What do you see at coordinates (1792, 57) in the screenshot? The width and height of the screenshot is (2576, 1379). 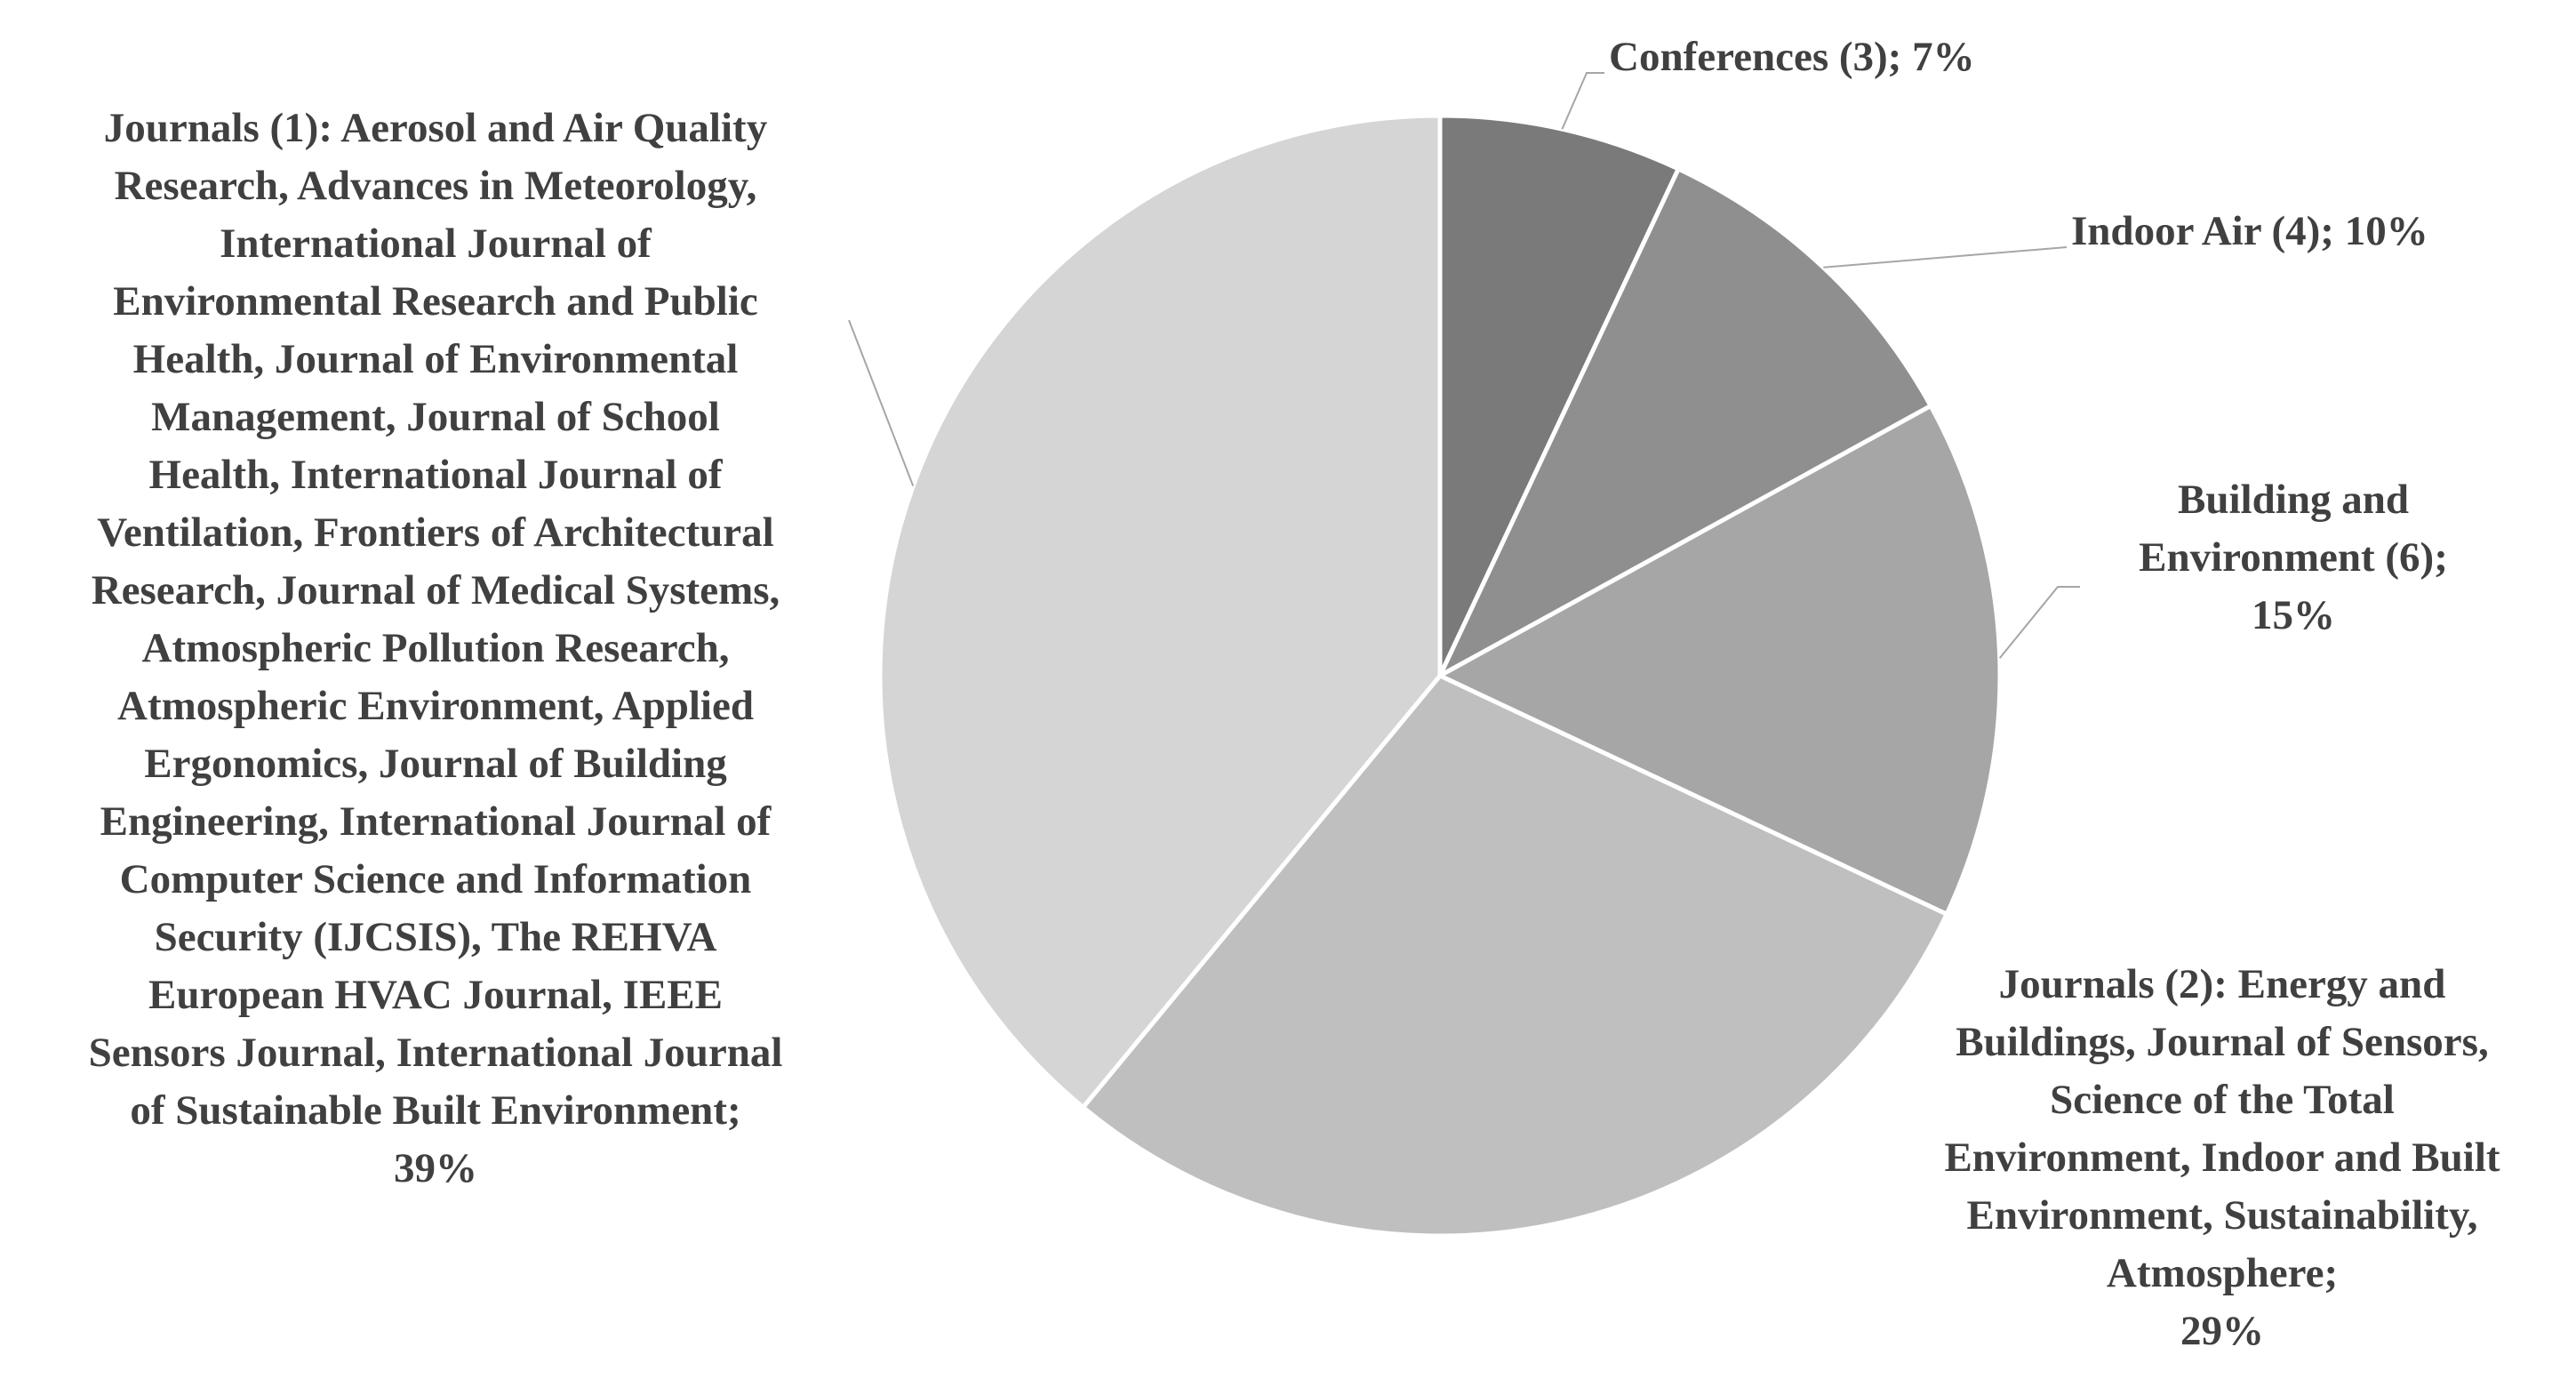 I see `data-label-conferences: Conferences (3); 7%` at bounding box center [1792, 57].